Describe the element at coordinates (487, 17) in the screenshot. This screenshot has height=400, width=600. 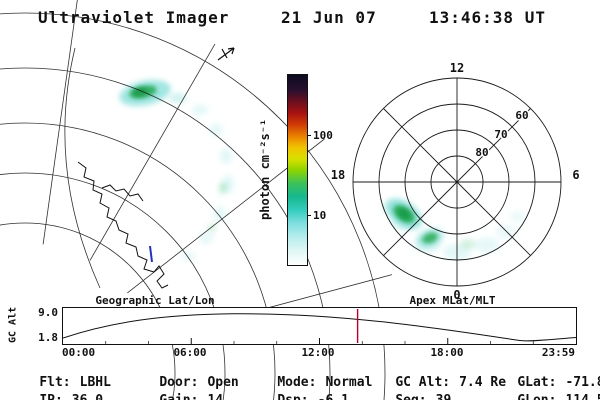
I see `header-time: 13:46:38 UT` at that location.